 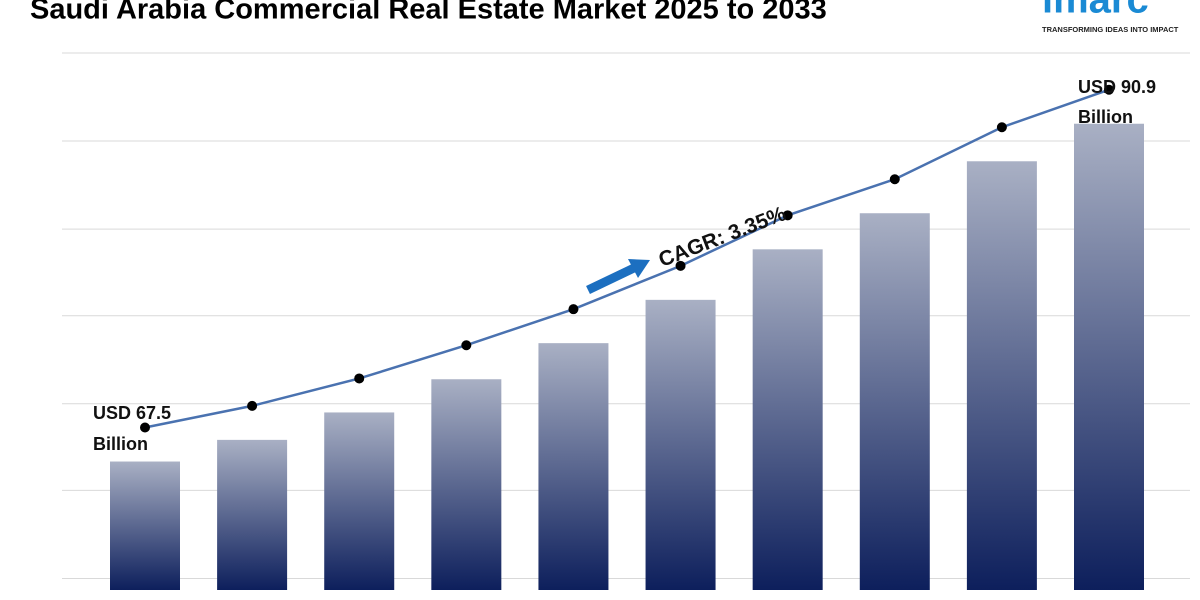 What do you see at coordinates (1110, 29) in the screenshot?
I see `logo-tagline: TRANSFORMING IDEAS INTO IMPACT` at bounding box center [1110, 29].